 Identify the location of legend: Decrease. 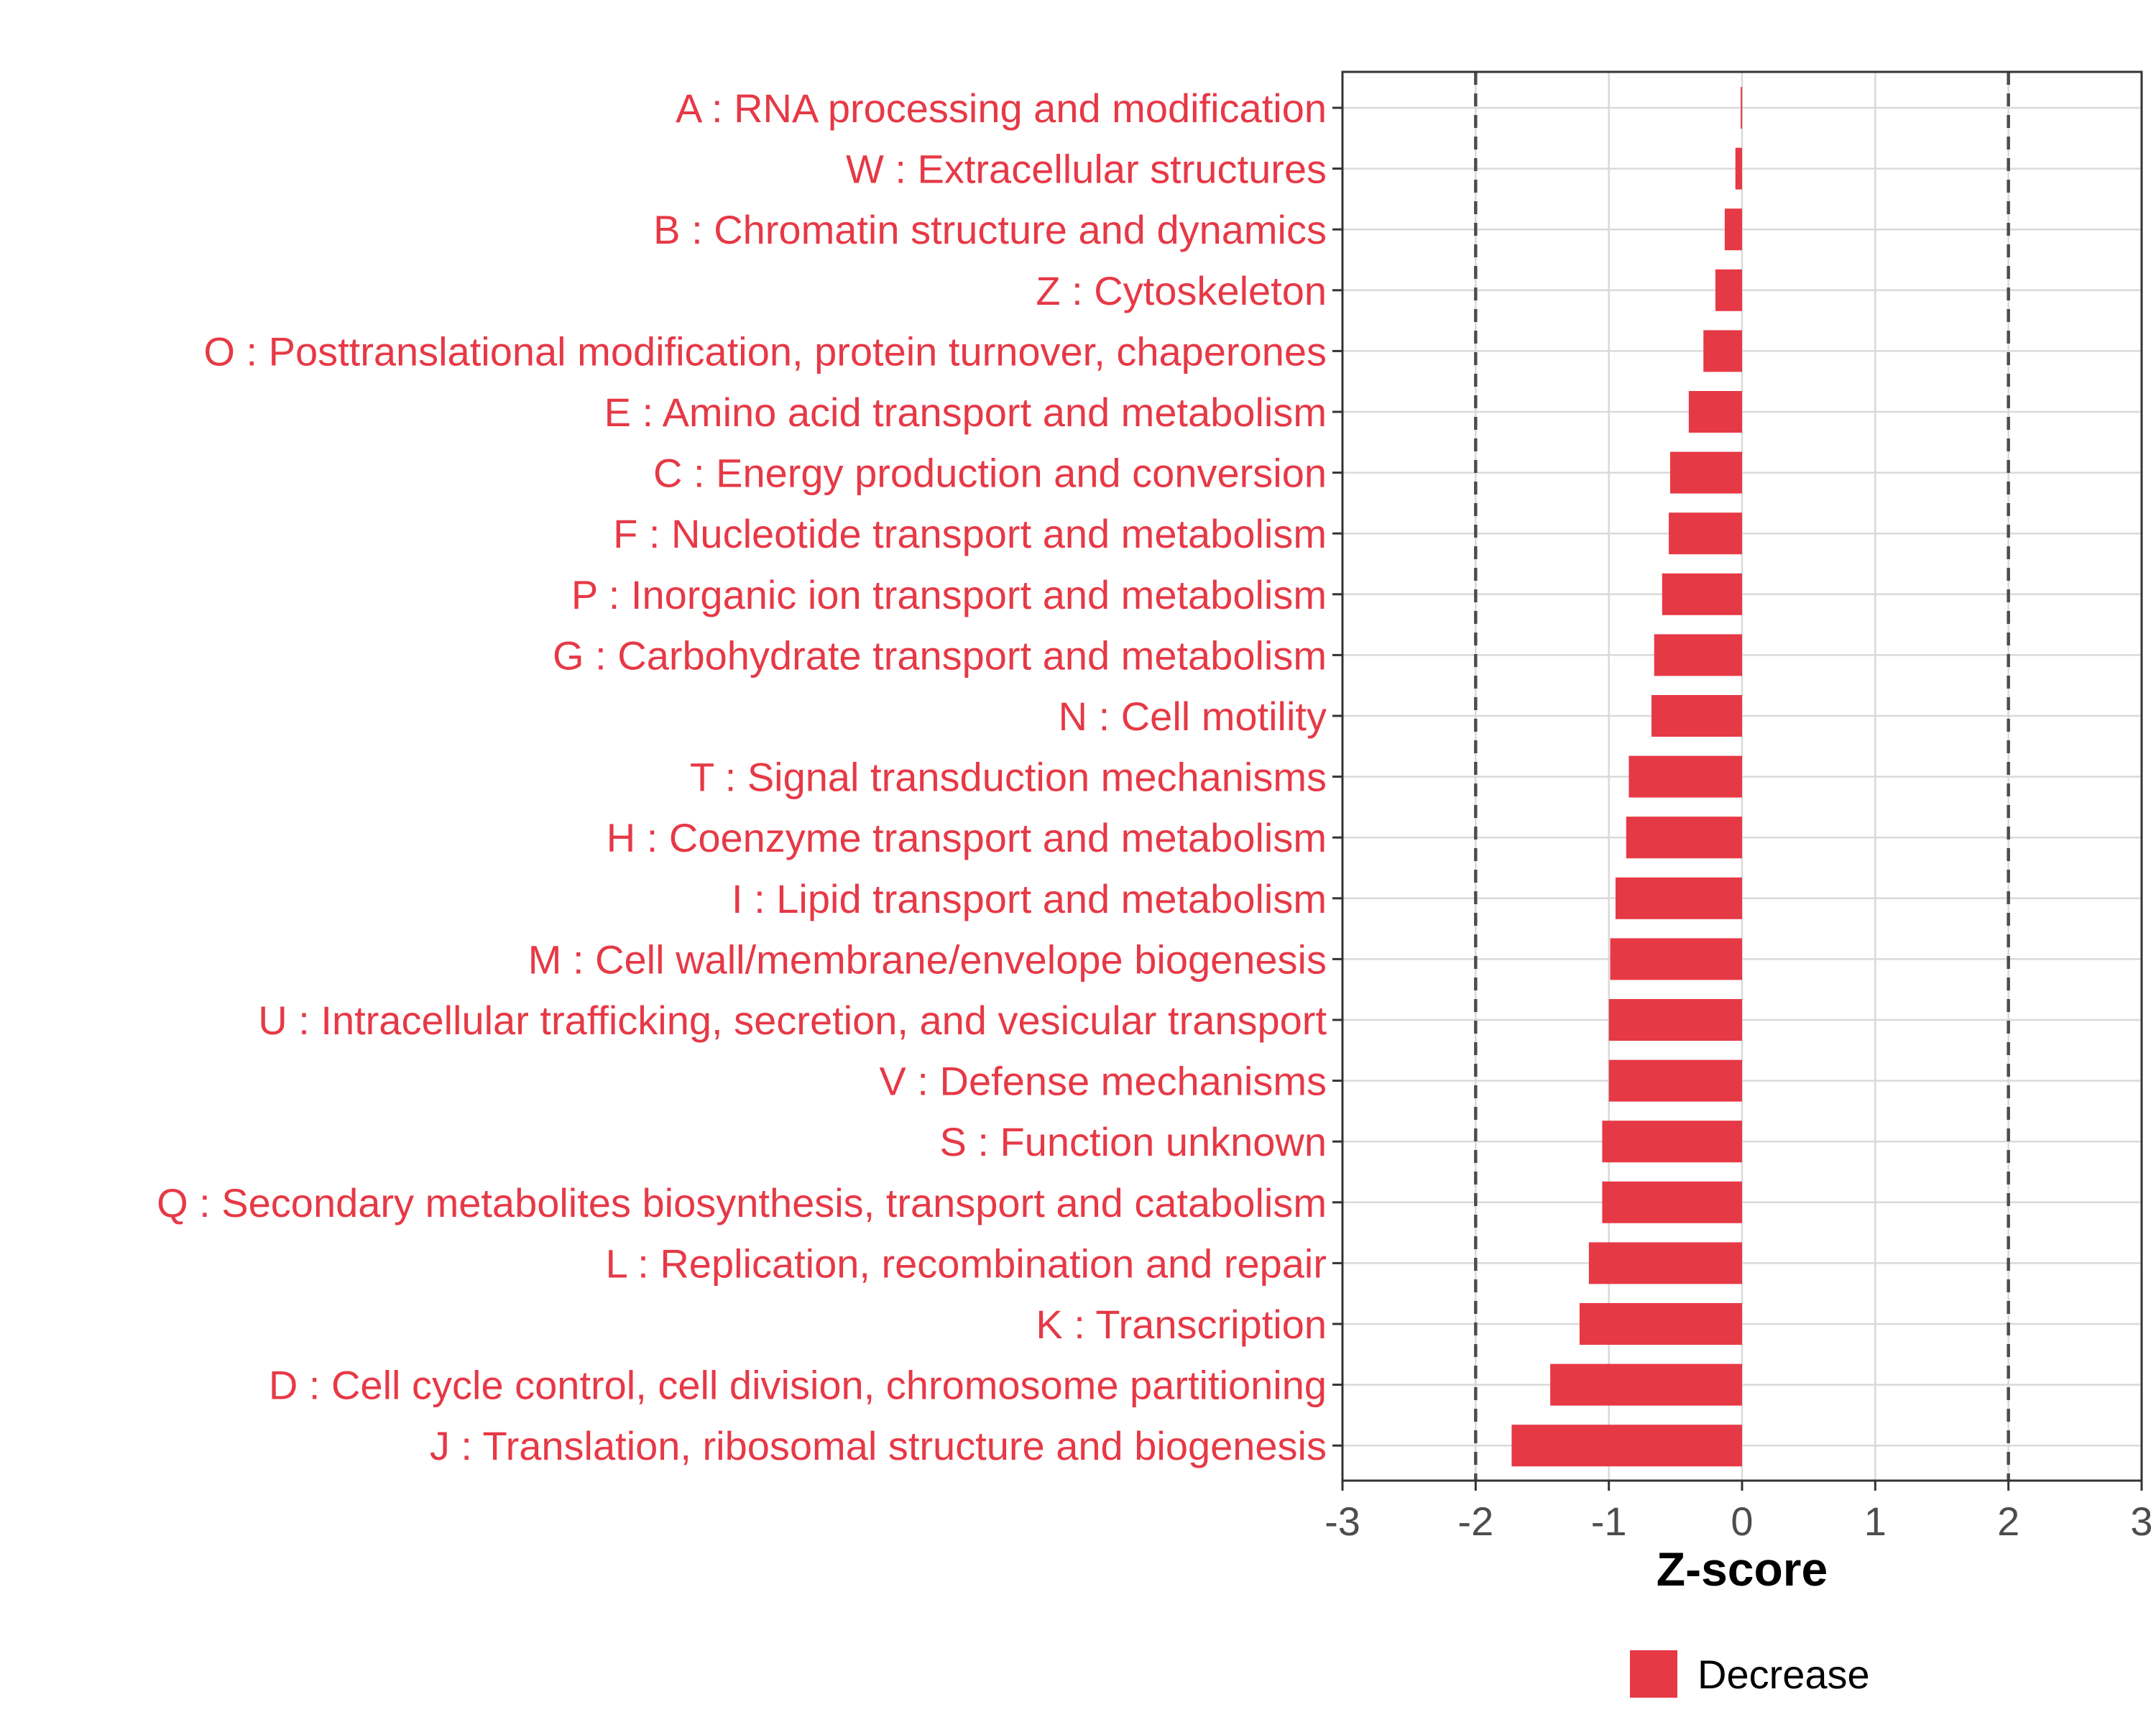
(1750, 1674).